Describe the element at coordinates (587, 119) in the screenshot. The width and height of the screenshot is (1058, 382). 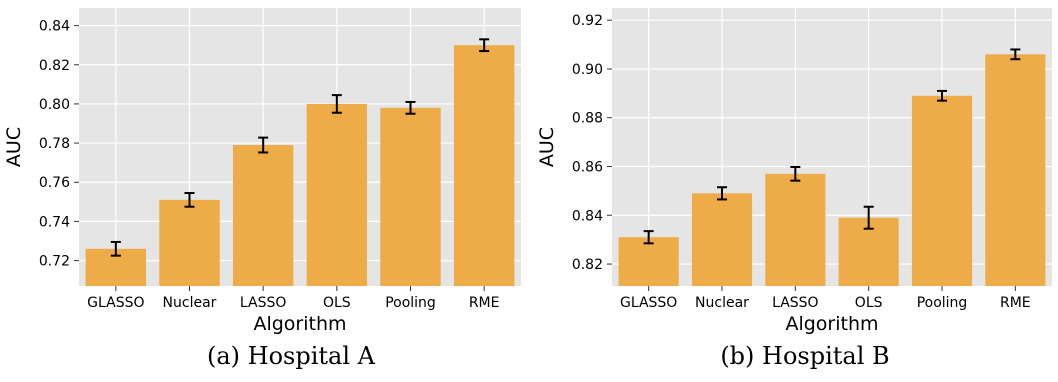
I see `y-tick-label: 0.88` at that location.